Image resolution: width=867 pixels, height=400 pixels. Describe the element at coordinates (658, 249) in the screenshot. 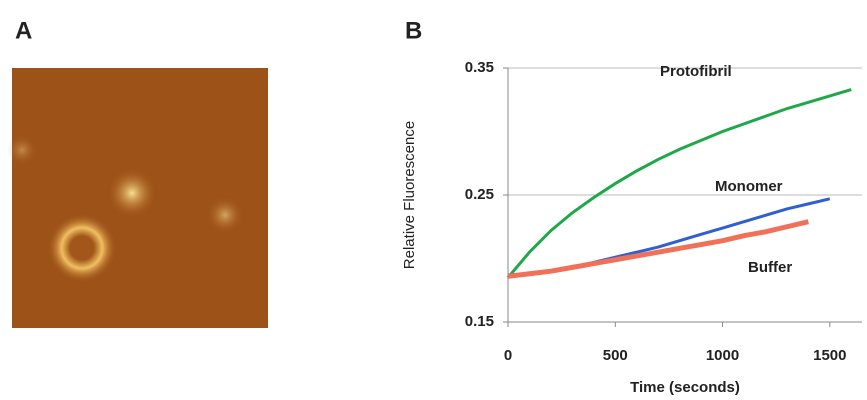

I see `series-line` at that location.